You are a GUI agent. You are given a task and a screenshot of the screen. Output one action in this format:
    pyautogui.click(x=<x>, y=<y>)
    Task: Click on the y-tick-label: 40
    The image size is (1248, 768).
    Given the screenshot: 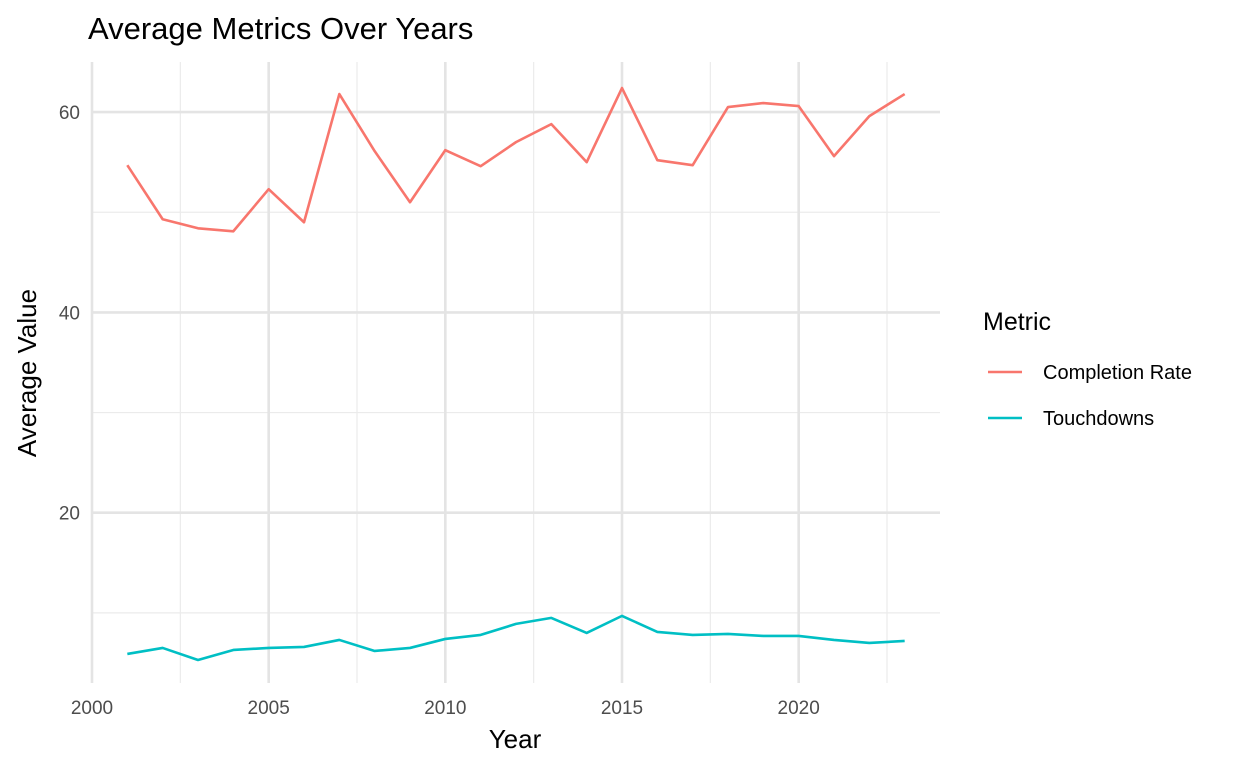 What is the action you would take?
    pyautogui.click(x=69, y=313)
    